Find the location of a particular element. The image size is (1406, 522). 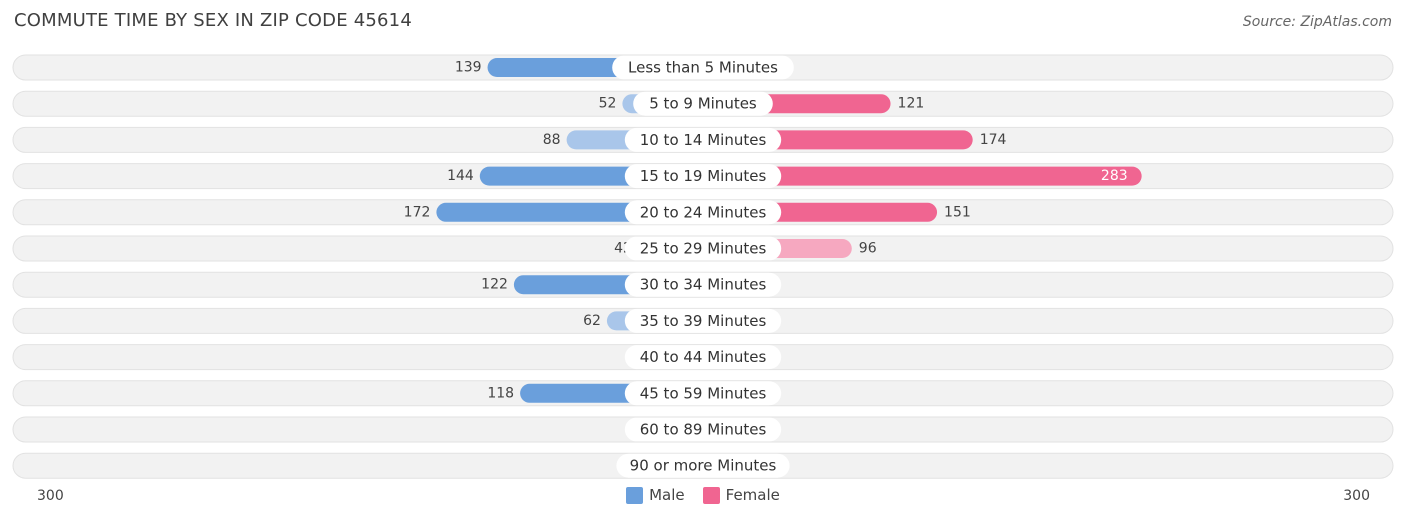

source-note: Source: ZipAtlas.com is located at coordinates (1317, 22).